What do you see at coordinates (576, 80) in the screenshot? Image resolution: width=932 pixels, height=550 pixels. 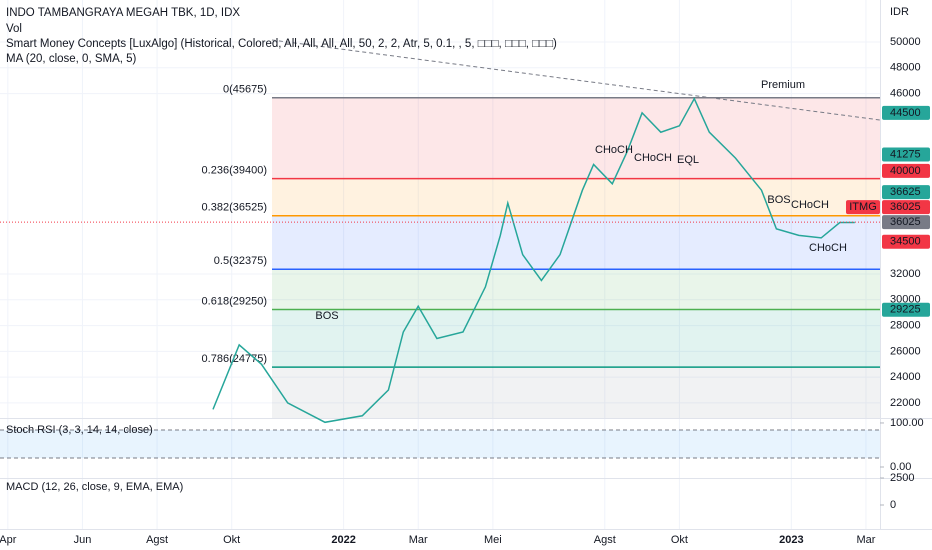 I see `trend-line` at bounding box center [576, 80].